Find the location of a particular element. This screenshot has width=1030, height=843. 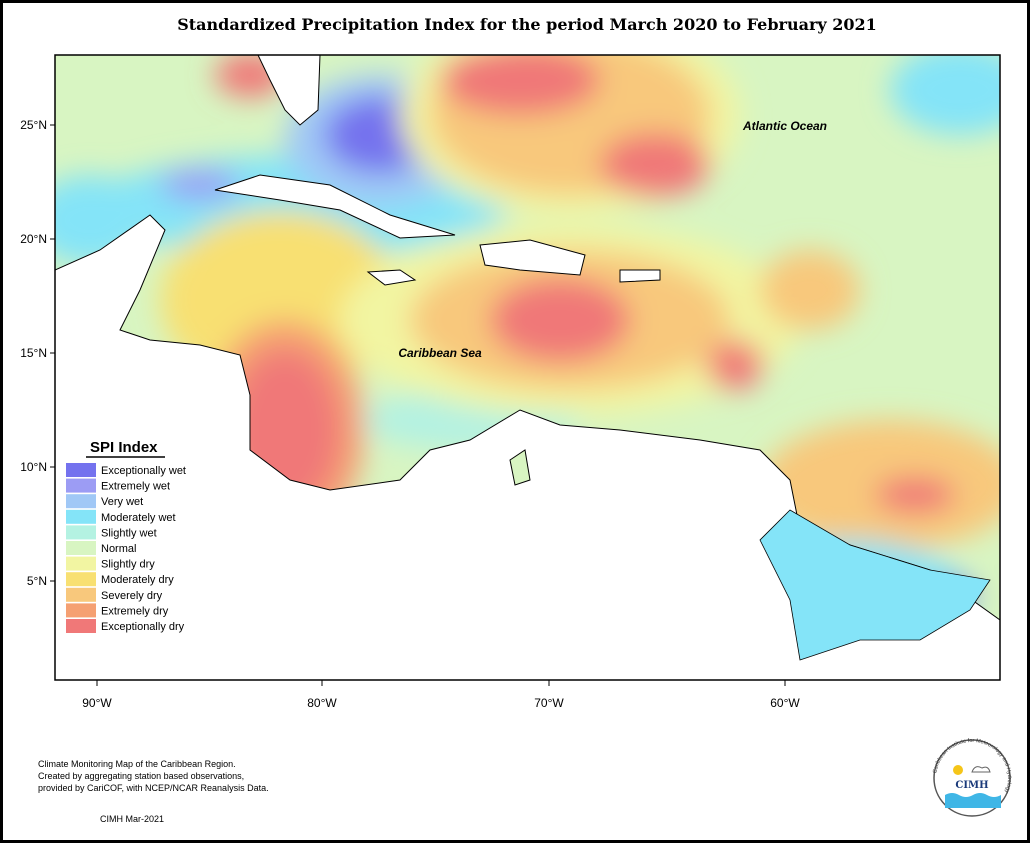

lon-tick-label: 70°W is located at coordinates (549, 703).